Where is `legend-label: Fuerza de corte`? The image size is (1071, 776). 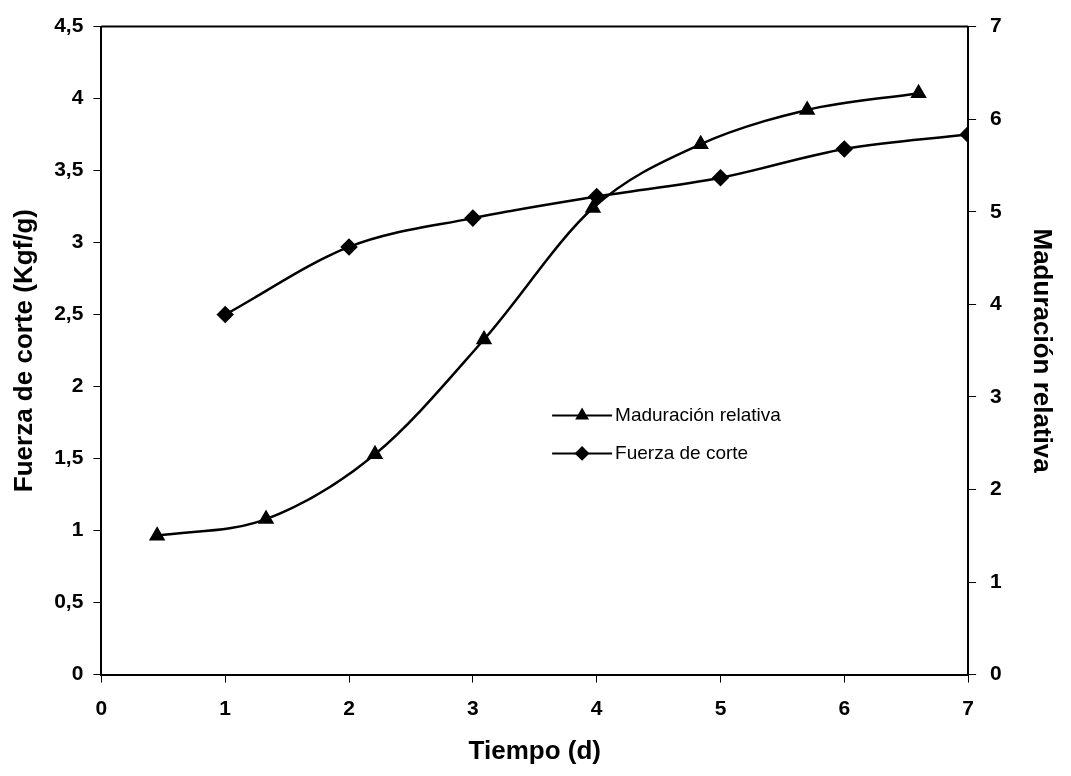
legend-label: Fuerza de corte is located at coordinates (682, 452).